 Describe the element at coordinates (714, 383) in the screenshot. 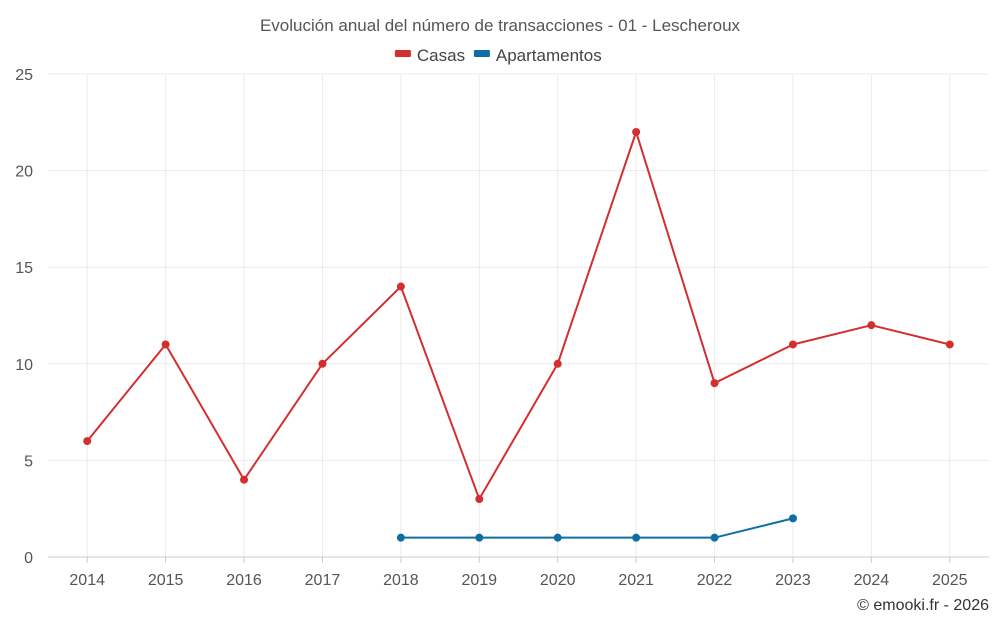

I see `point-casas-2022` at that location.